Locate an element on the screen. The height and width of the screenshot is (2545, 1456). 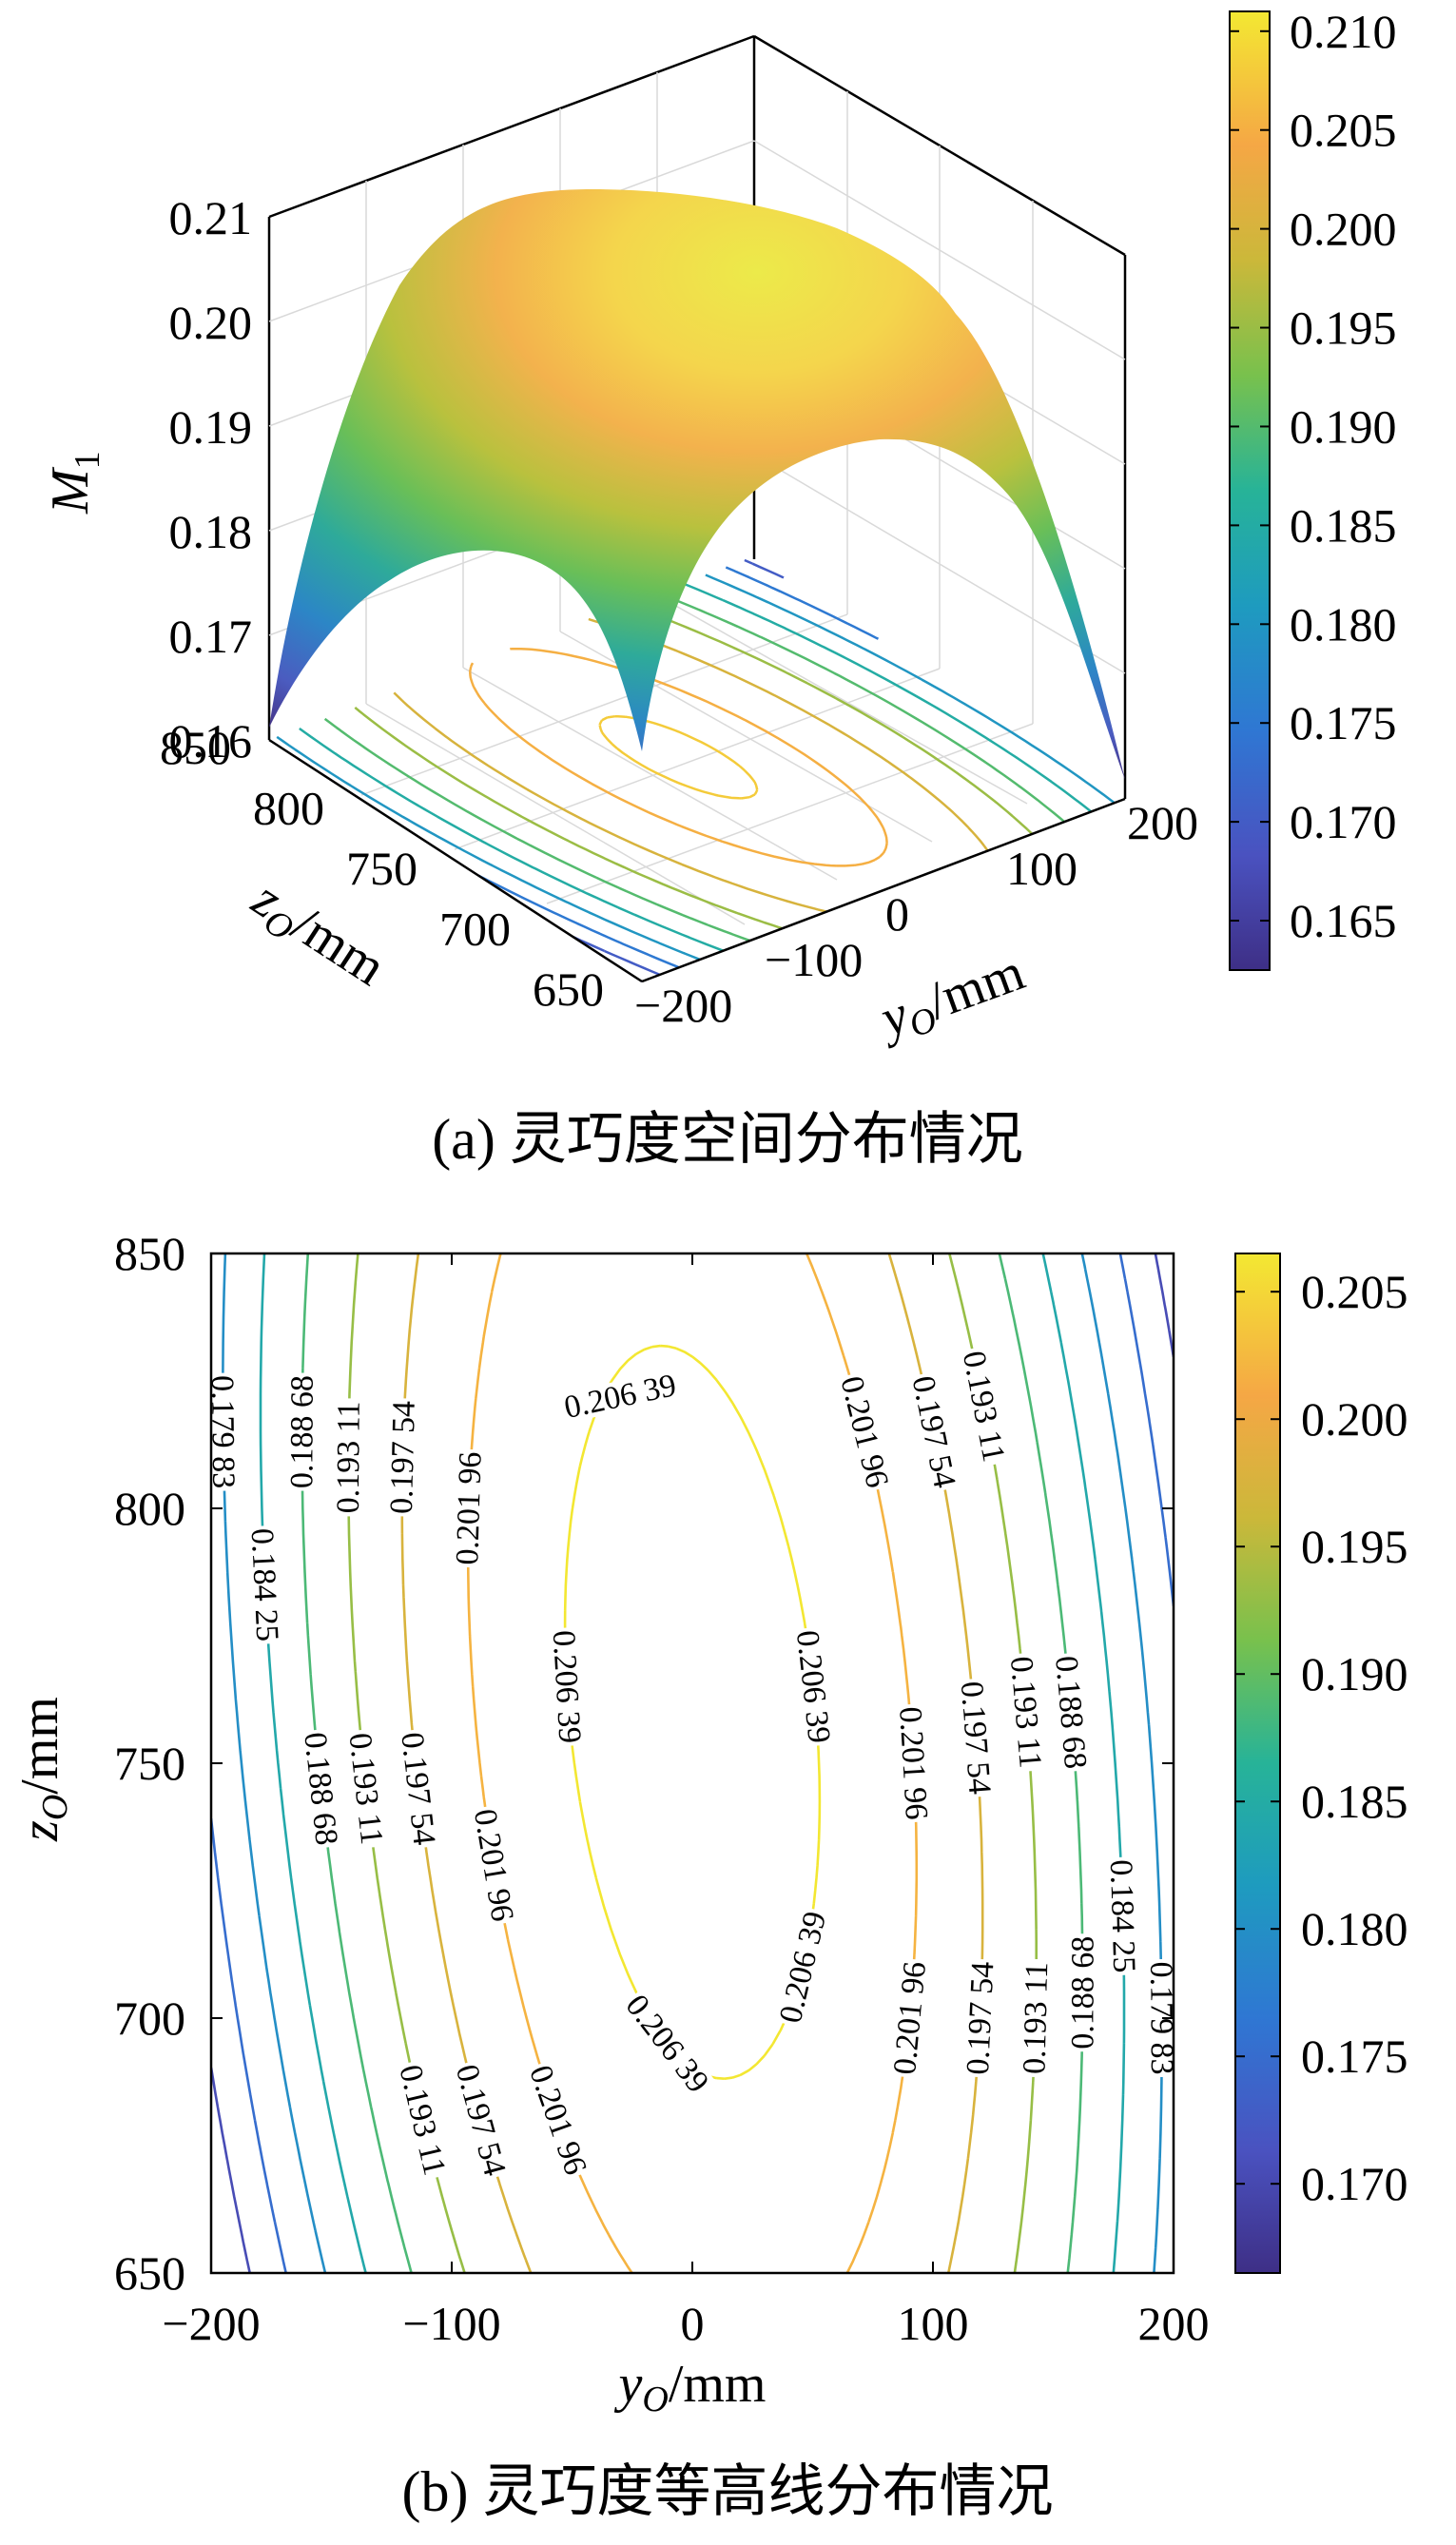
colorbar-a-tick: 0.180 is located at coordinates (1343, 624).